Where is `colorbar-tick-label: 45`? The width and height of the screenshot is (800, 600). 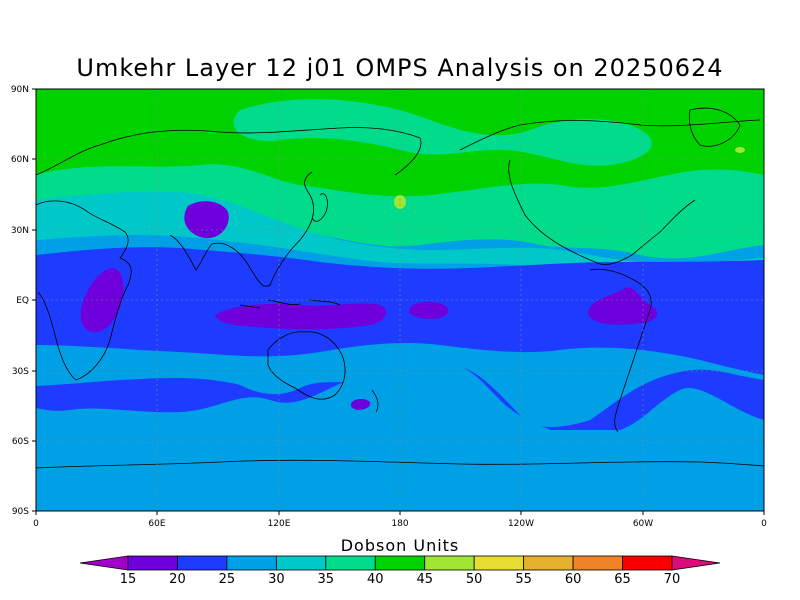
colorbar-tick-label: 45 is located at coordinates (424, 579).